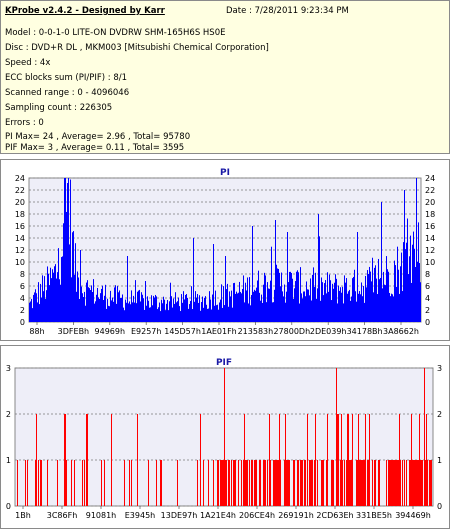  I want to click on x-tick-label: 27800Dh, so click(291, 331).